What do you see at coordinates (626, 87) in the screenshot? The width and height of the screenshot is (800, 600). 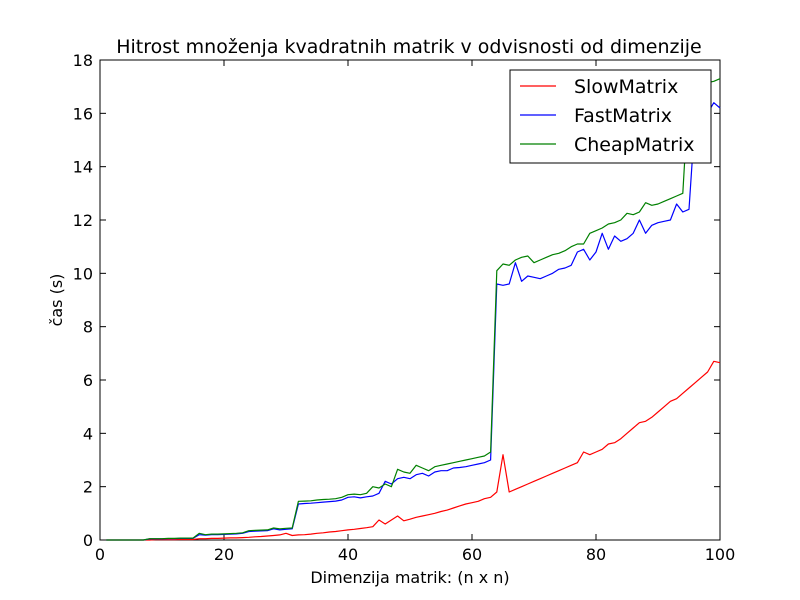 I see `legend-label-slowmatrix: SlowMatrix` at bounding box center [626, 87].